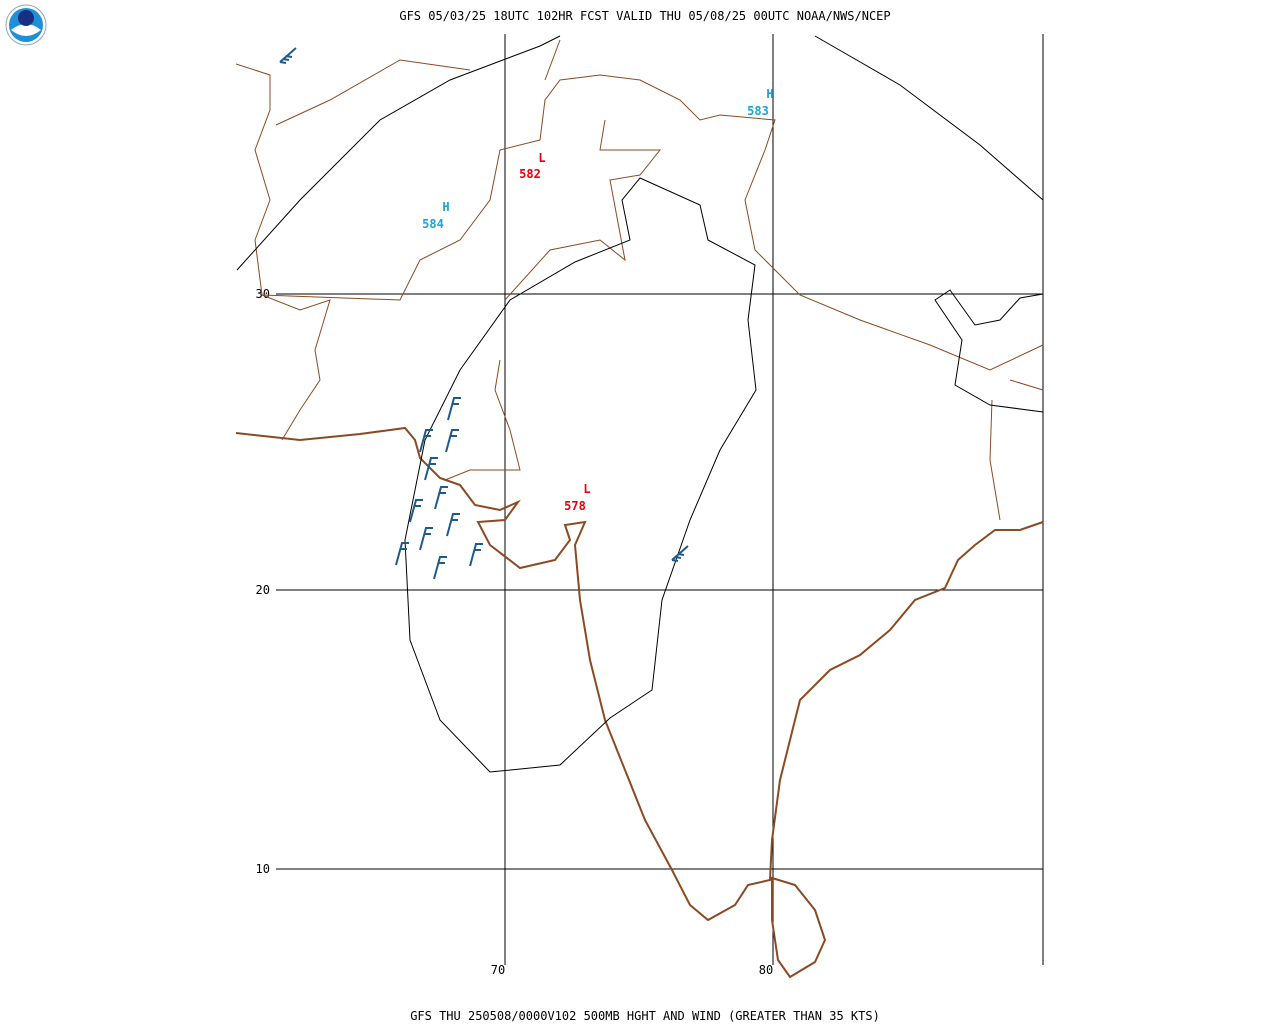  I want to click on lon-label: 80, so click(766, 970).